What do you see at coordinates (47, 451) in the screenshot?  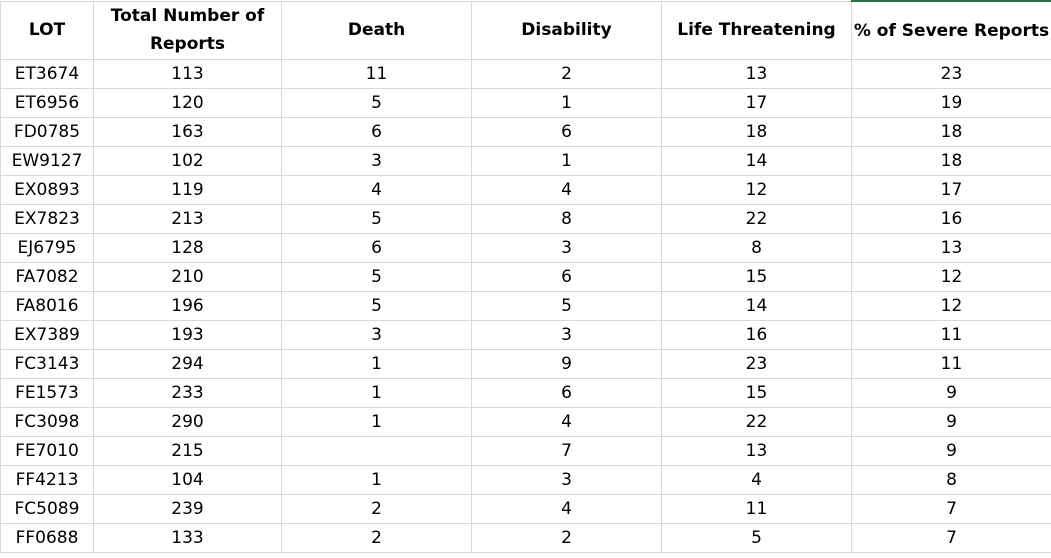 I see `lot-cell: FE7010` at bounding box center [47, 451].